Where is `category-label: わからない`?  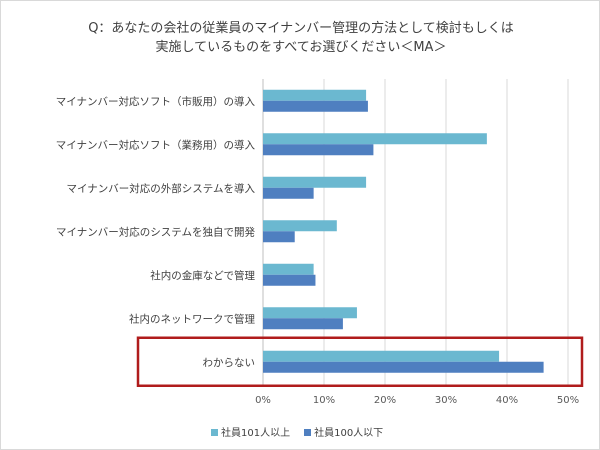
category-label: わからない is located at coordinates (229, 363).